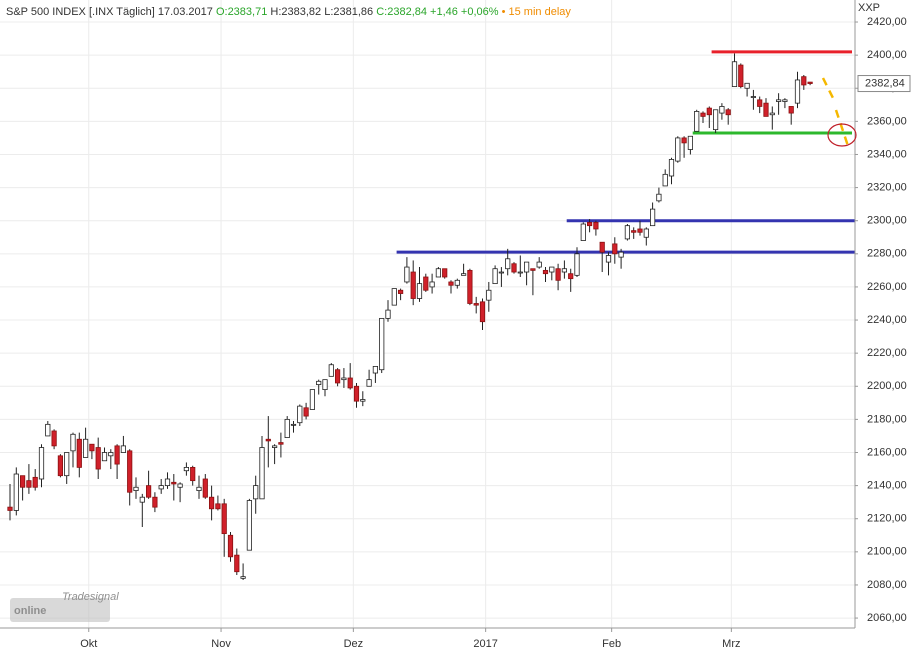 The width and height of the screenshot is (914, 652). I want to click on header-high: H:2383,82, so click(295, 12).